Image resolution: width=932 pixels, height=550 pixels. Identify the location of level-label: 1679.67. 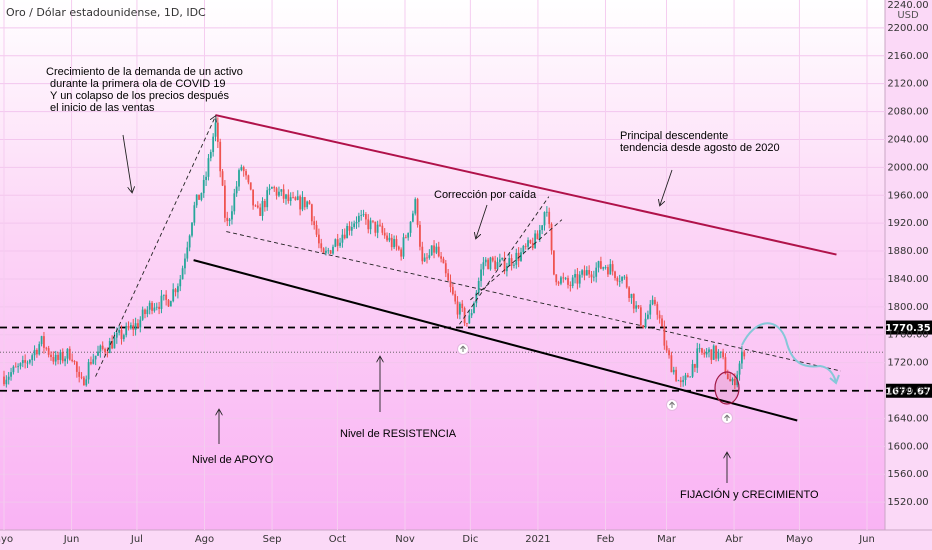
(908, 391).